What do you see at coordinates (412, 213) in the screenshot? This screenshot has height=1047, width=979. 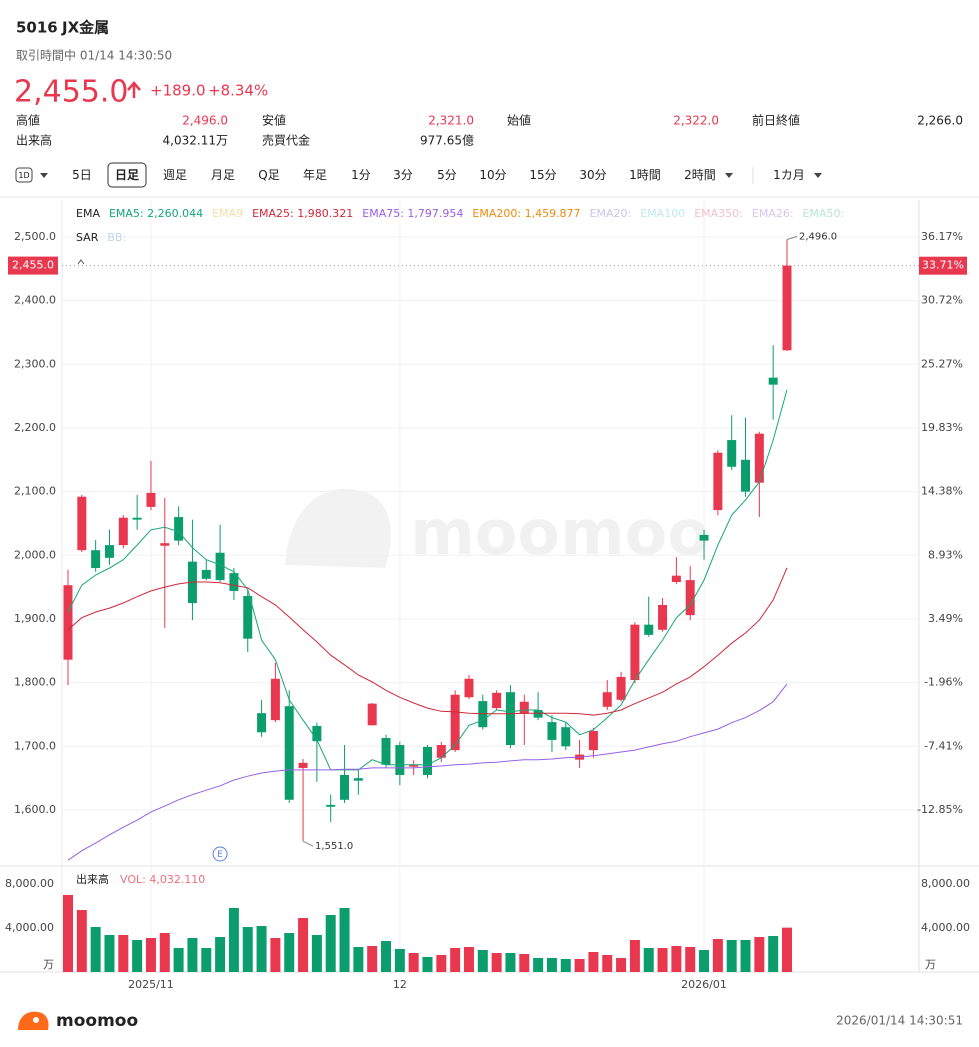 I see `indicator-legend: EMA75: 1,797.954` at bounding box center [412, 213].